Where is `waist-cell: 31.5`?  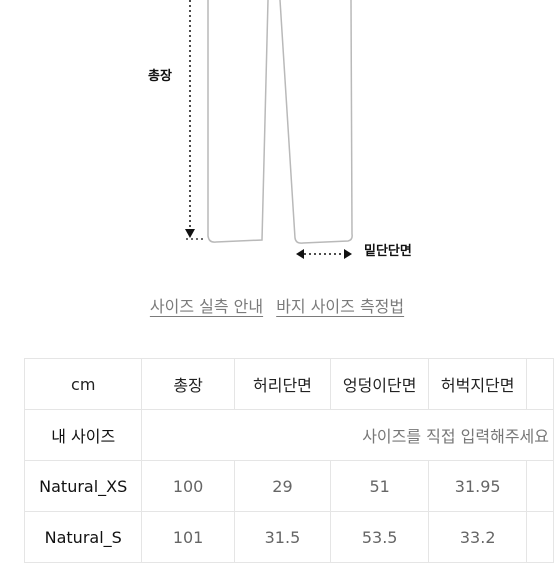 waist-cell: 31.5 is located at coordinates (282, 537).